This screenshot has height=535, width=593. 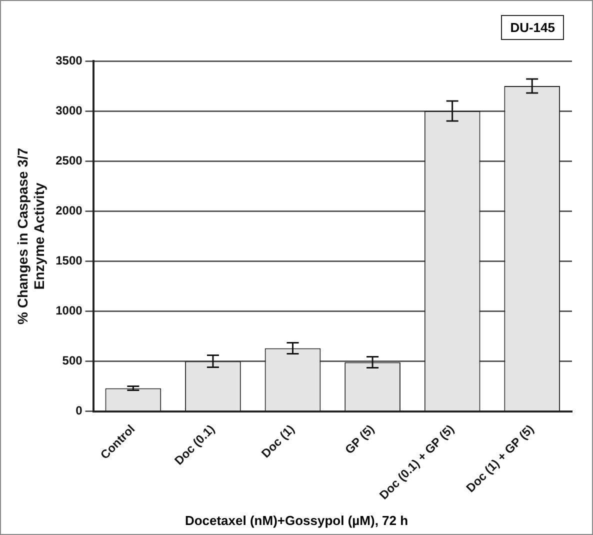 What do you see at coordinates (31, 236) in the screenshot?
I see `y-axis-title: % Changes in Caspase 3/7 Enzyme Activity` at bounding box center [31, 236].